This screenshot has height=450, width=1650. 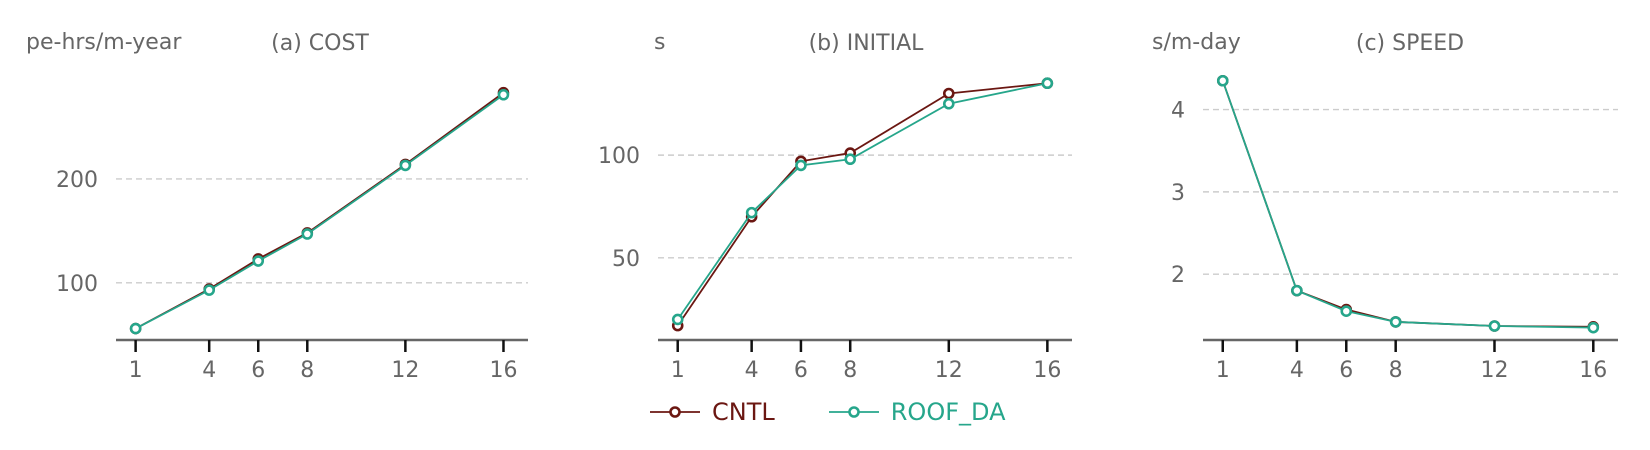 What do you see at coordinates (1178, 275) in the screenshot?
I see `y-tick-label: 2` at bounding box center [1178, 275].